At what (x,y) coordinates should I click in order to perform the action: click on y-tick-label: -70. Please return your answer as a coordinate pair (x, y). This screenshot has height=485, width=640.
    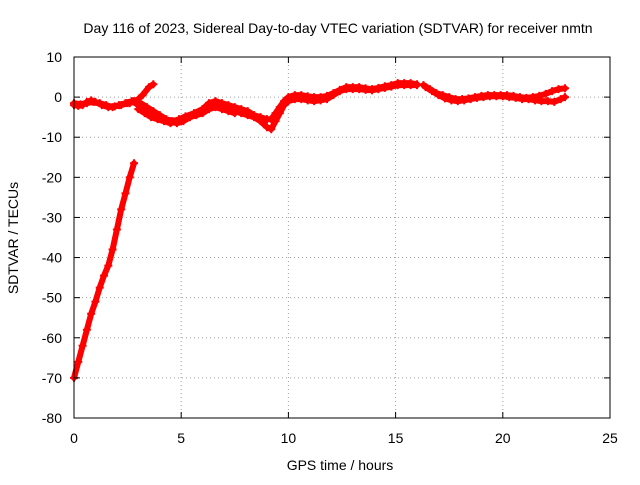
    Looking at the image, I should click on (52, 378).